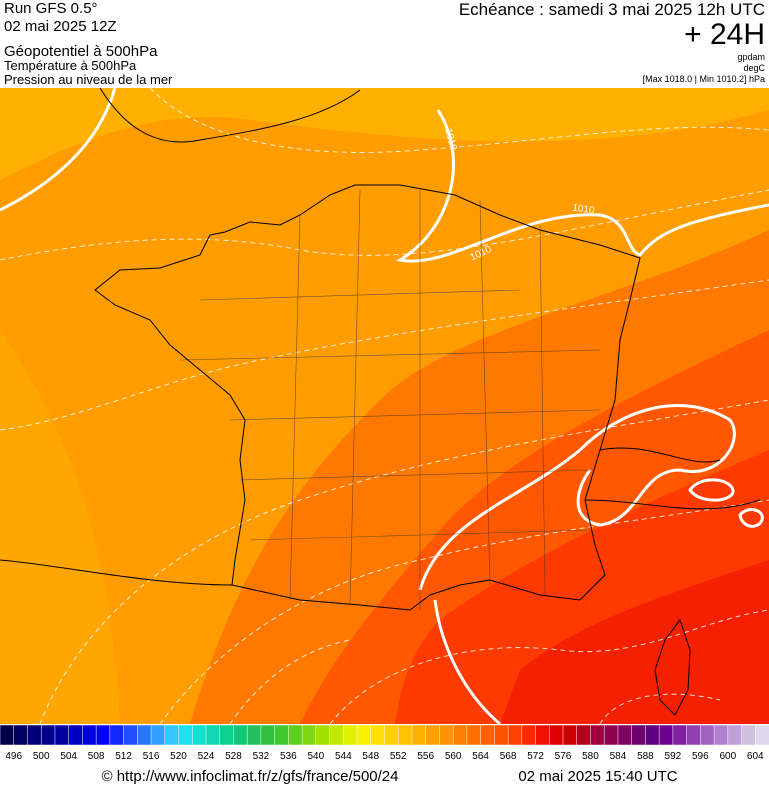 The width and height of the screenshot is (769, 786). Describe the element at coordinates (88, 79) in the screenshot. I see `layer: Pression au niveau de la mer` at that location.